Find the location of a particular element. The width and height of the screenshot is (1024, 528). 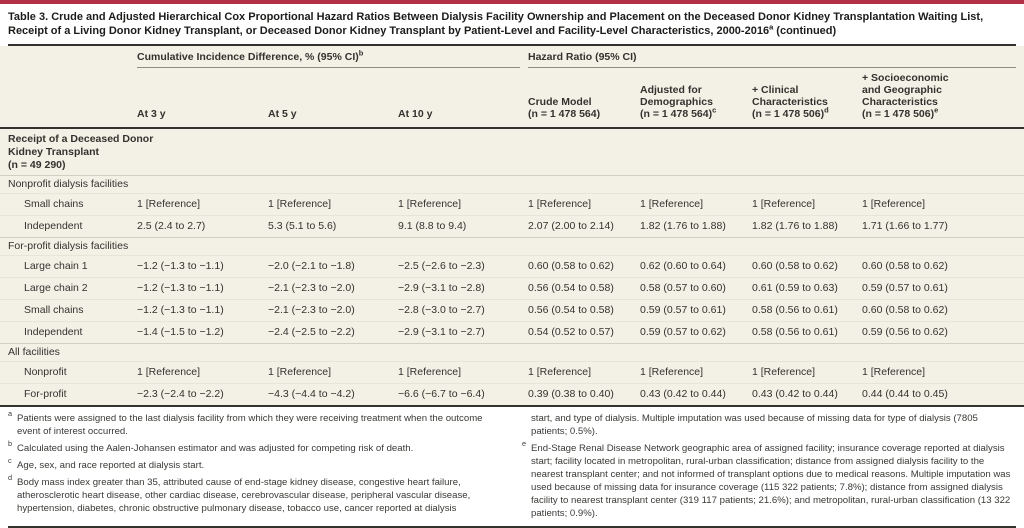

cell: 2.07 (2.00 to 2.14) is located at coordinates (571, 226).